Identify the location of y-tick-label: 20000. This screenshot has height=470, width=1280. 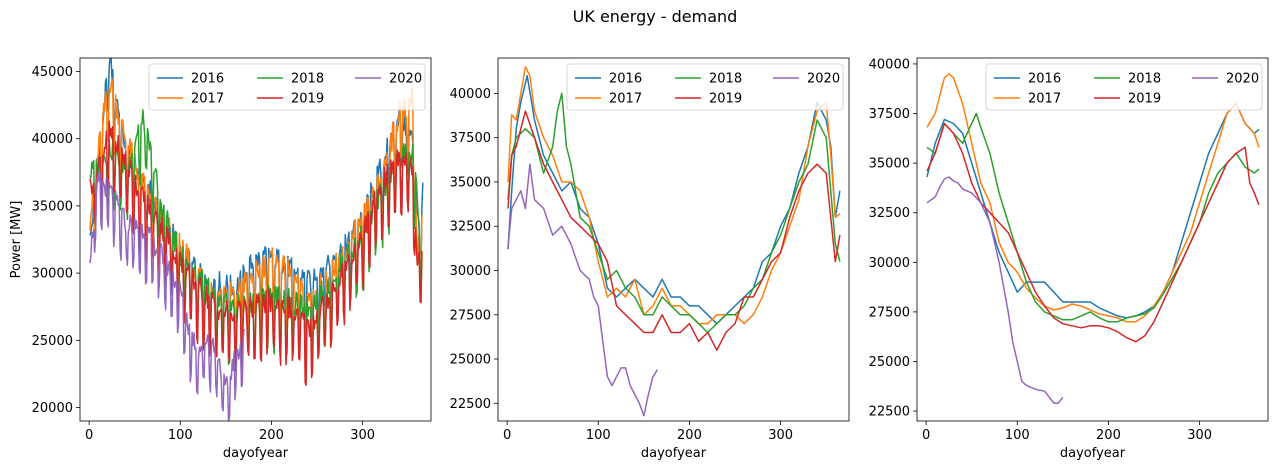
(52, 408).